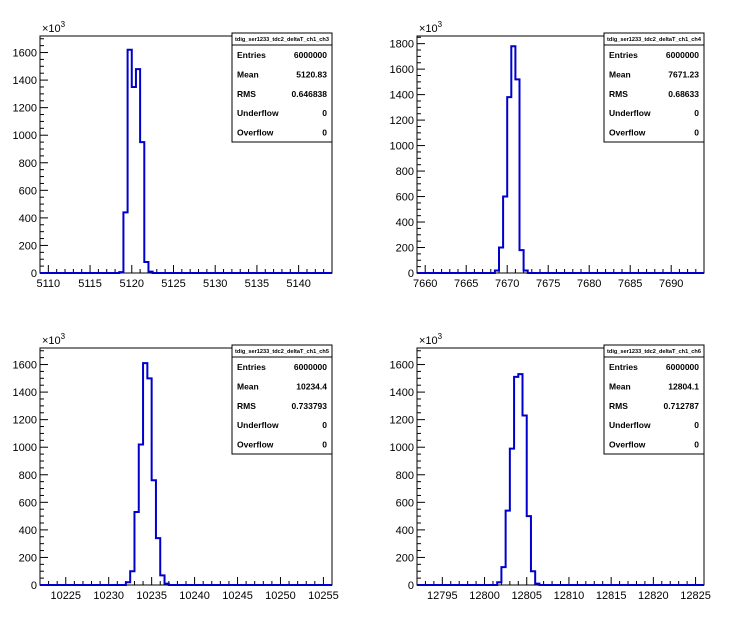  What do you see at coordinates (425, 284) in the screenshot?
I see `x-tick-label: 7660` at bounding box center [425, 284].